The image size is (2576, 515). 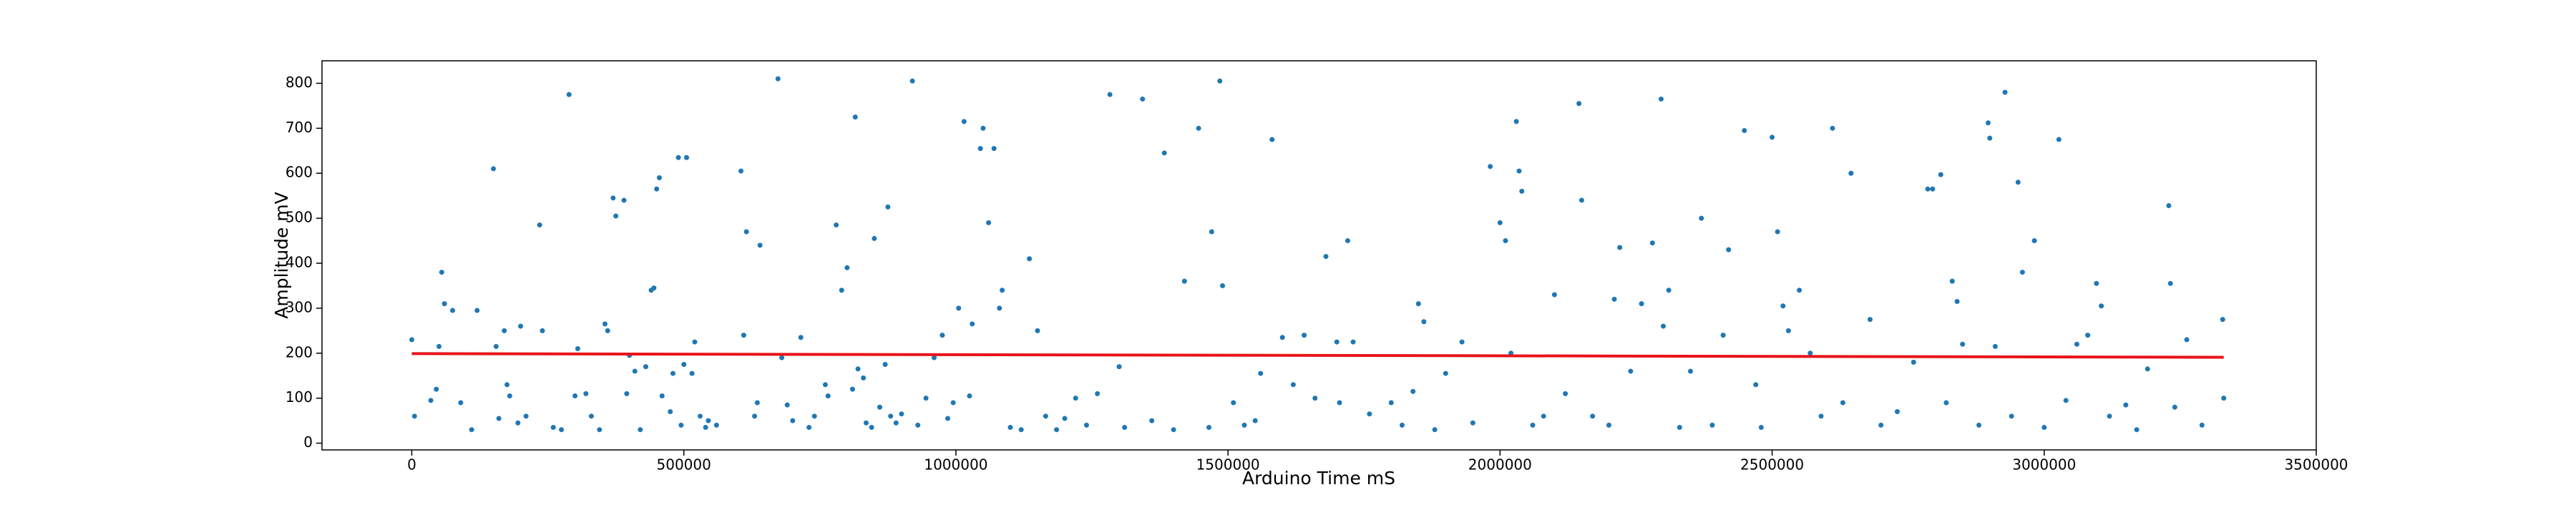 What do you see at coordinates (299, 306) in the screenshot?
I see `y-tick-label: 300` at bounding box center [299, 306].